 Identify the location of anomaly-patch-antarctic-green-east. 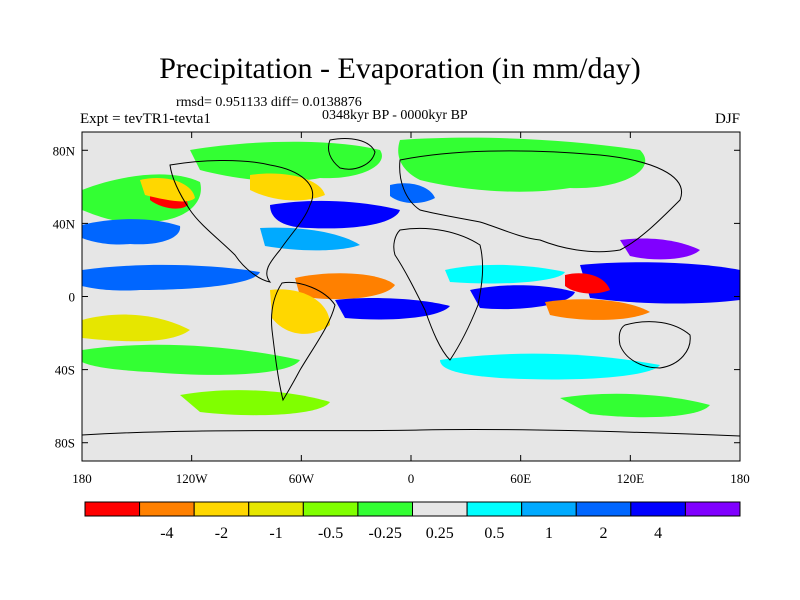
(635, 405).